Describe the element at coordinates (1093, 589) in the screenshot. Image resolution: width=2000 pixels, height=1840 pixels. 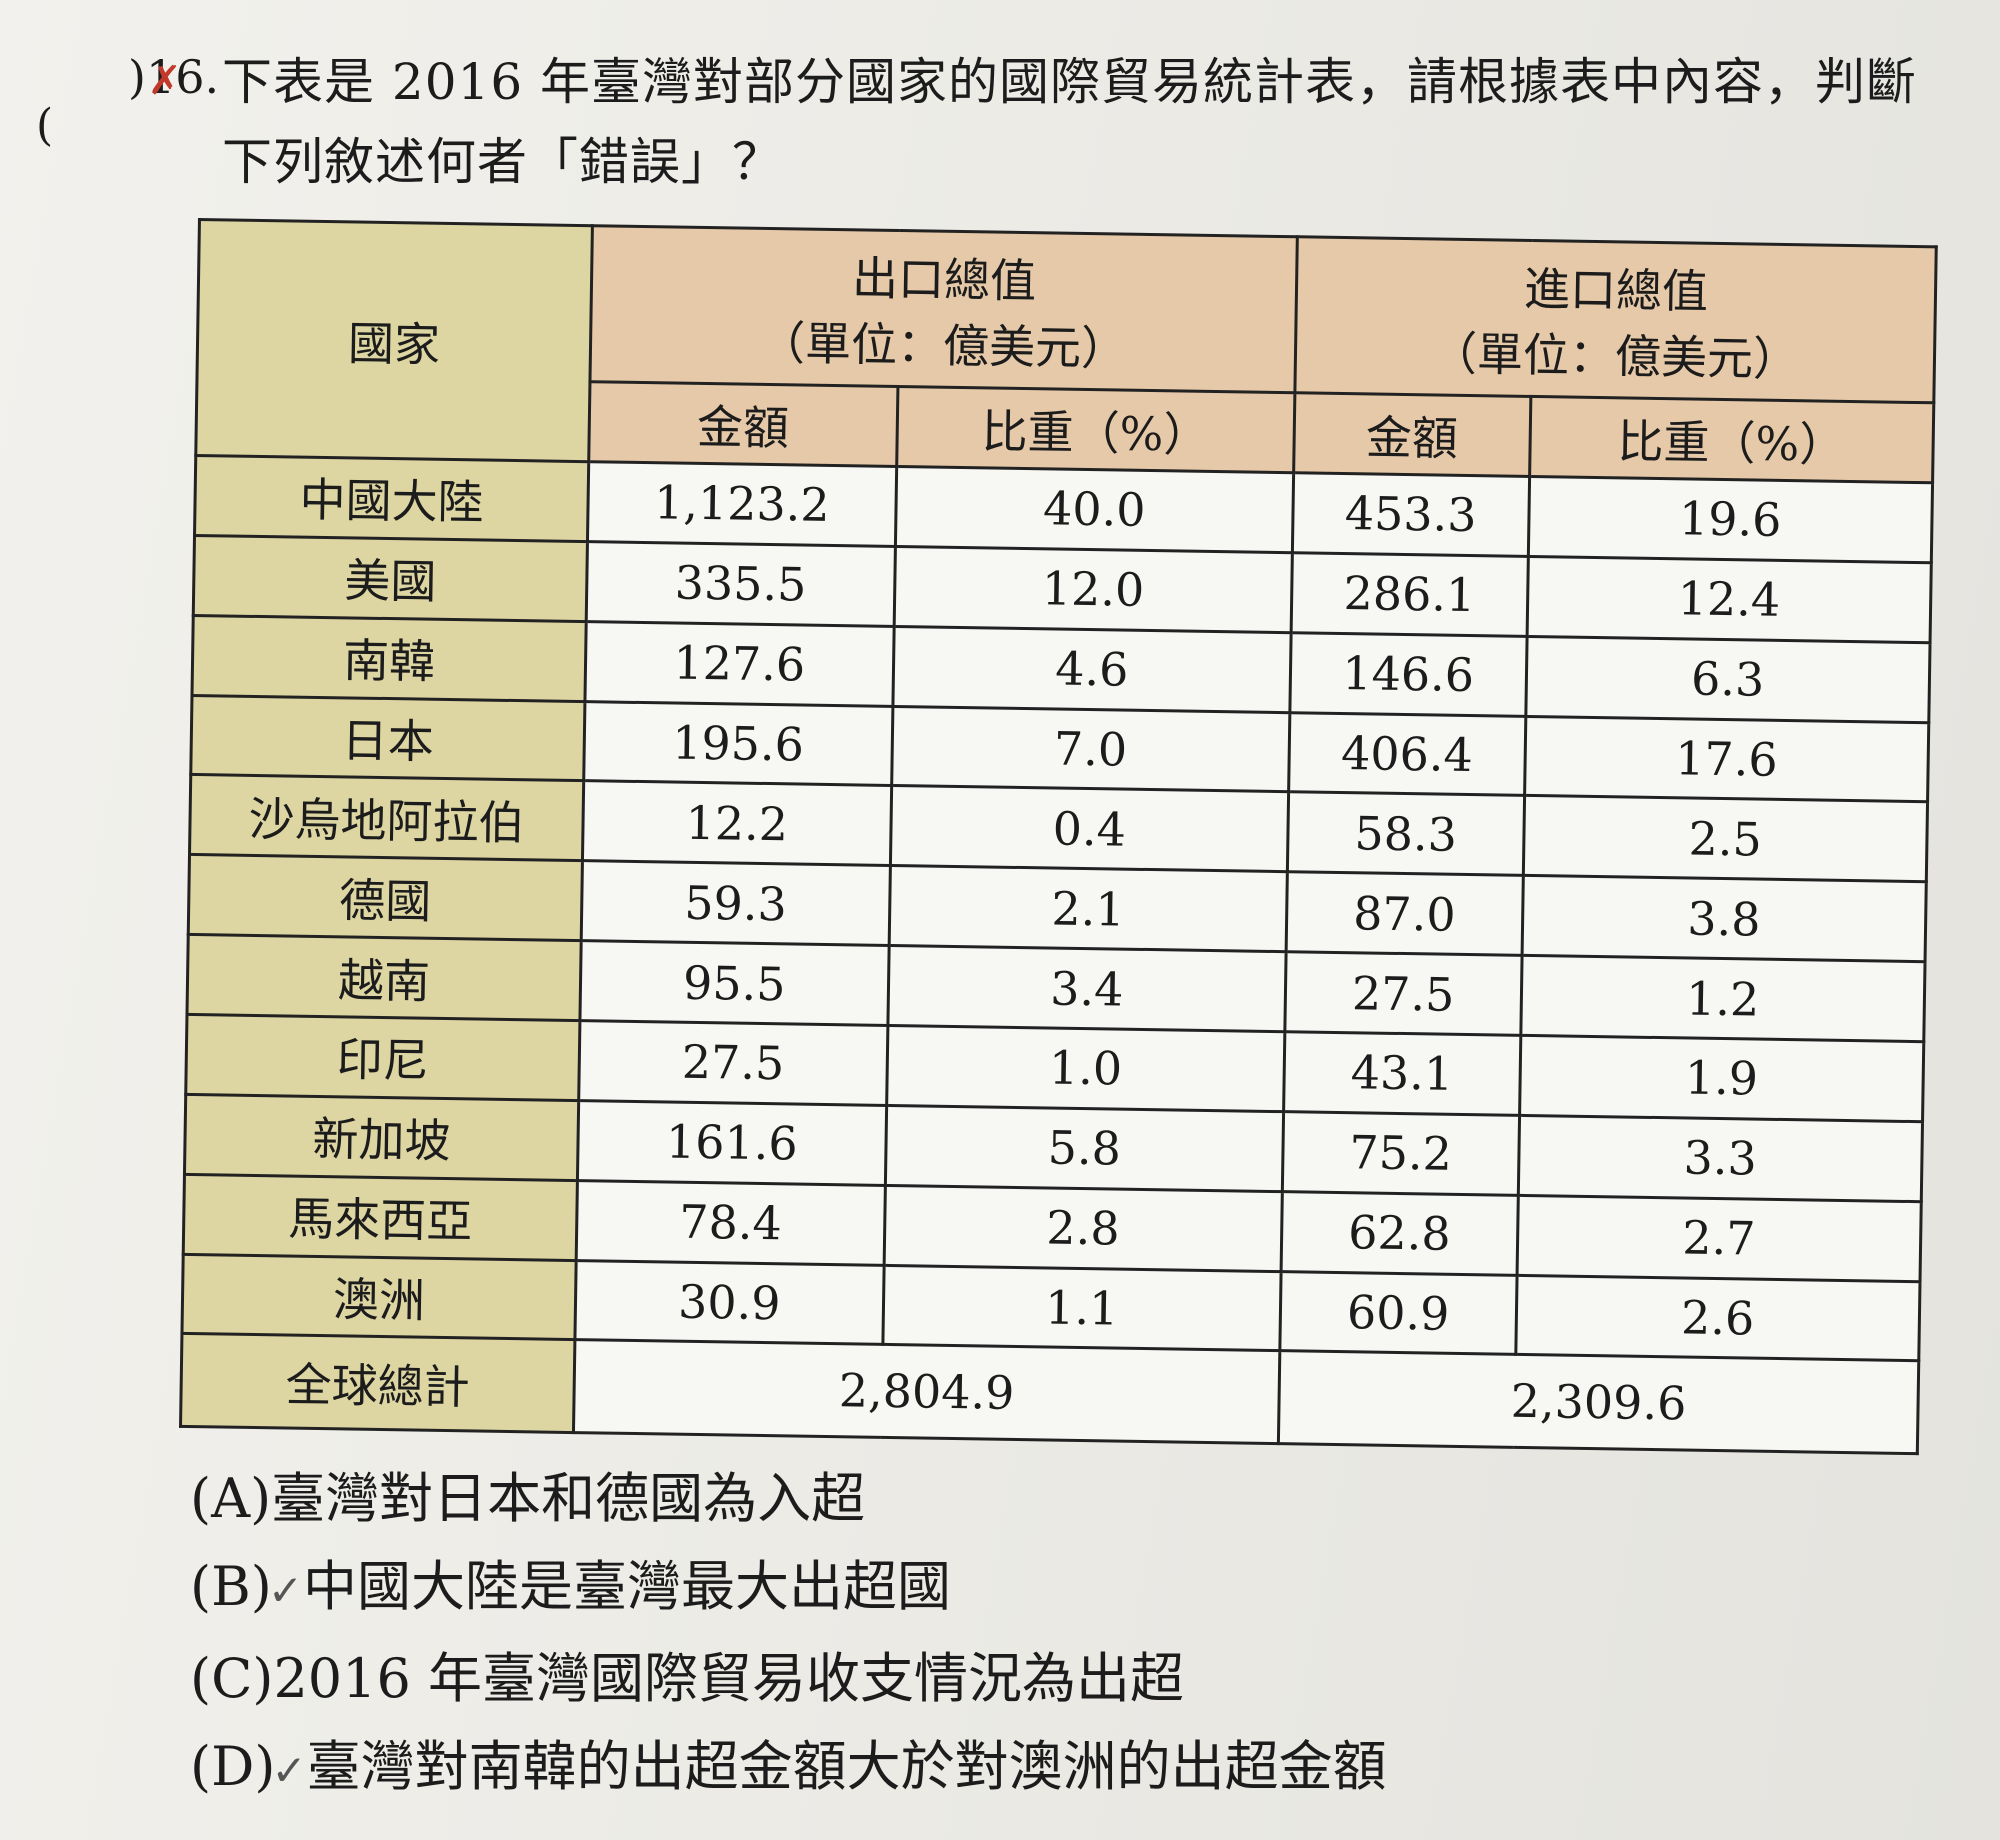
I see `export-share-cell: 12.0` at that location.